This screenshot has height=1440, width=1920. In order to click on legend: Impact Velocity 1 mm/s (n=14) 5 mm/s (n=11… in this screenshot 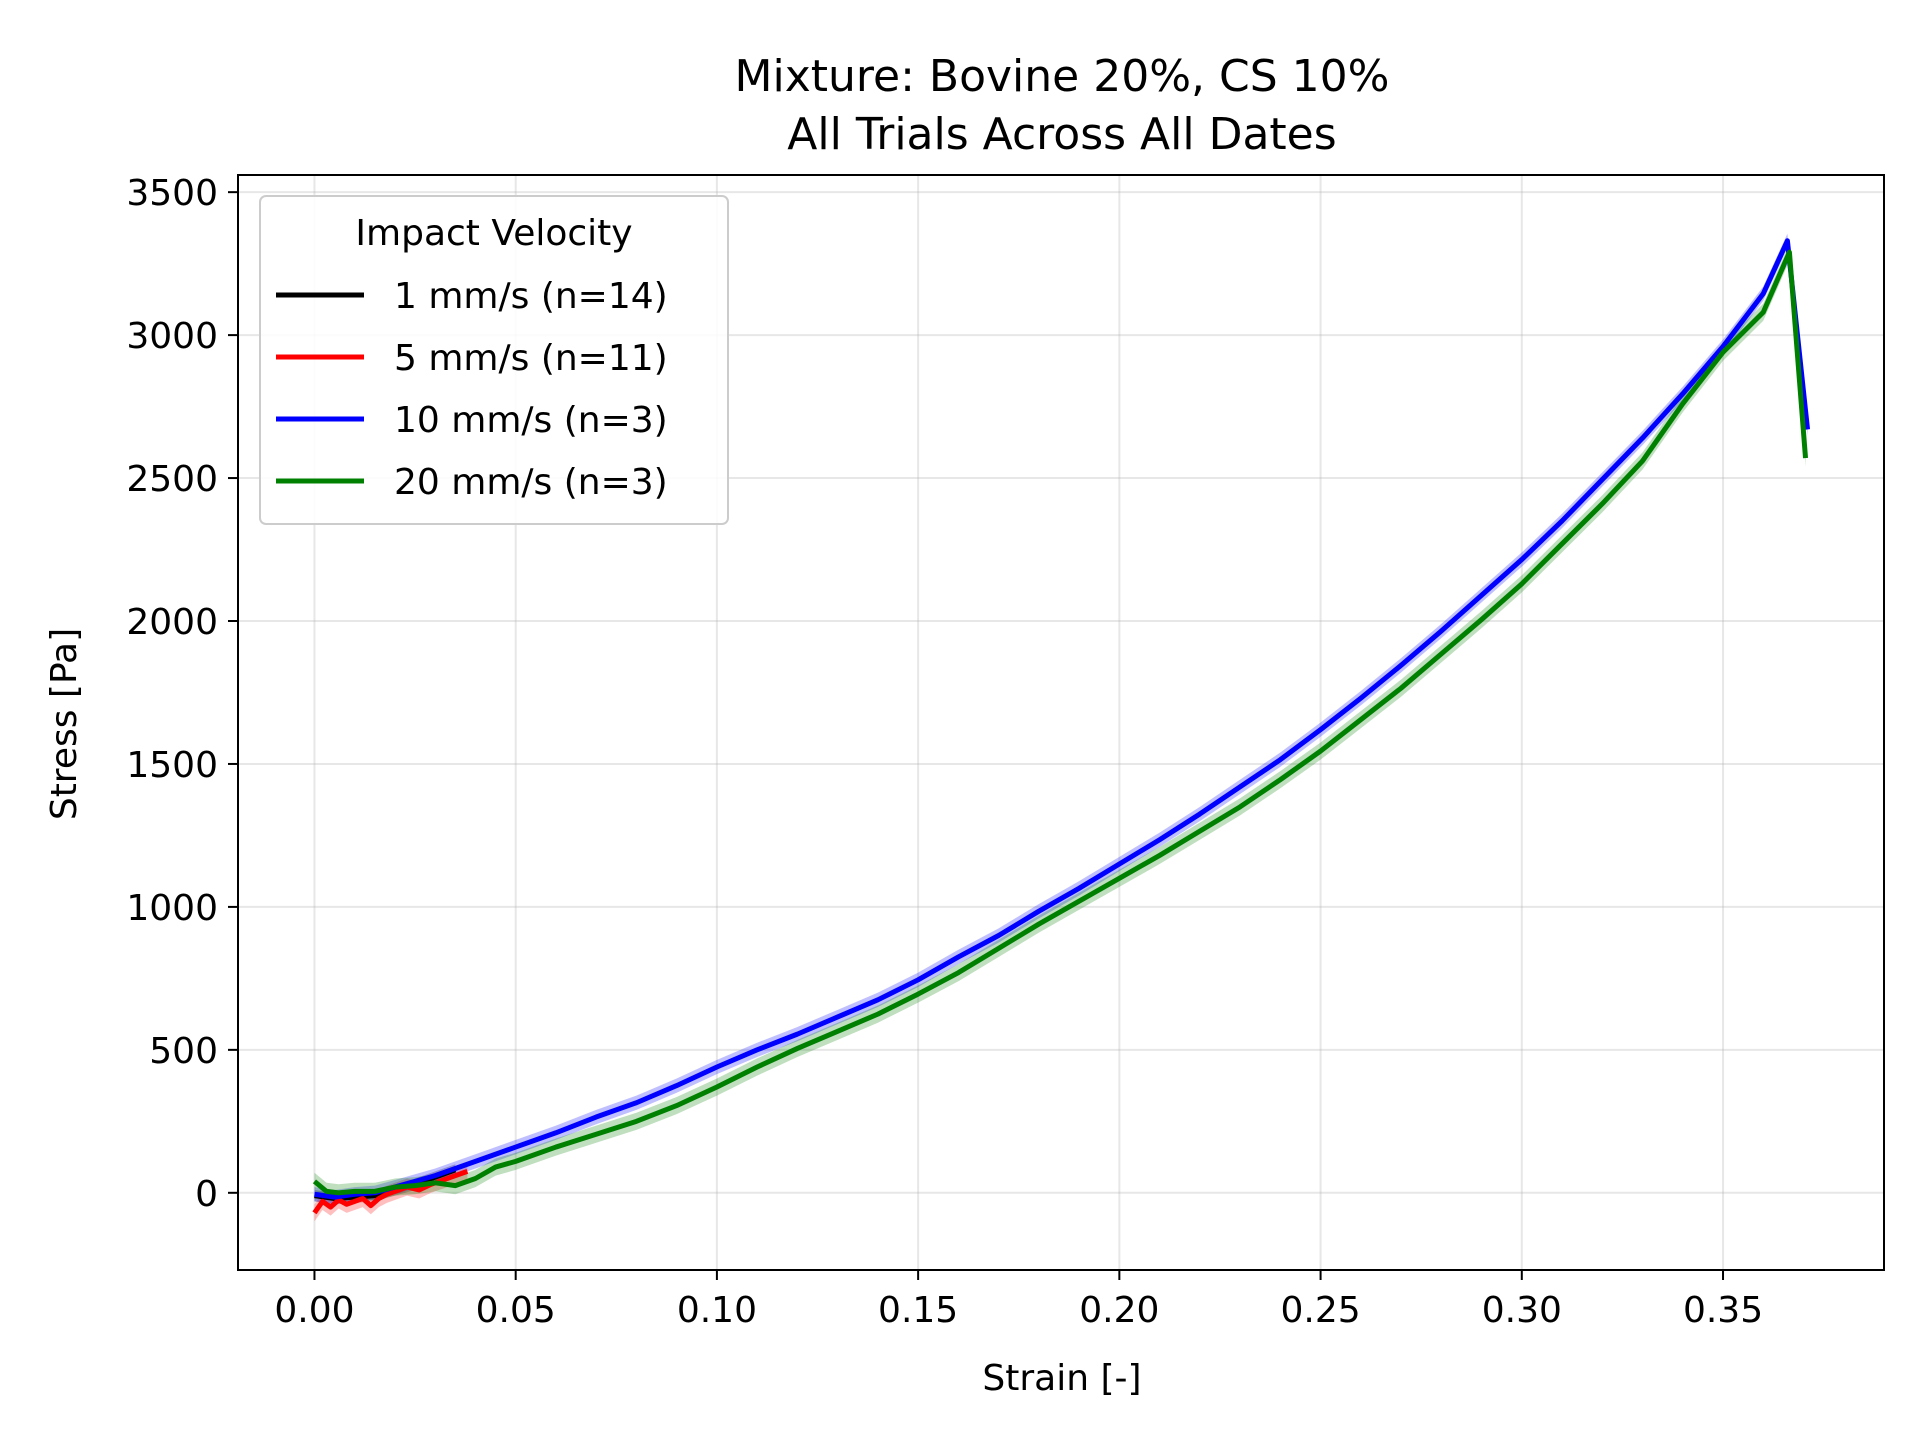, I will do `click(494, 360)`.